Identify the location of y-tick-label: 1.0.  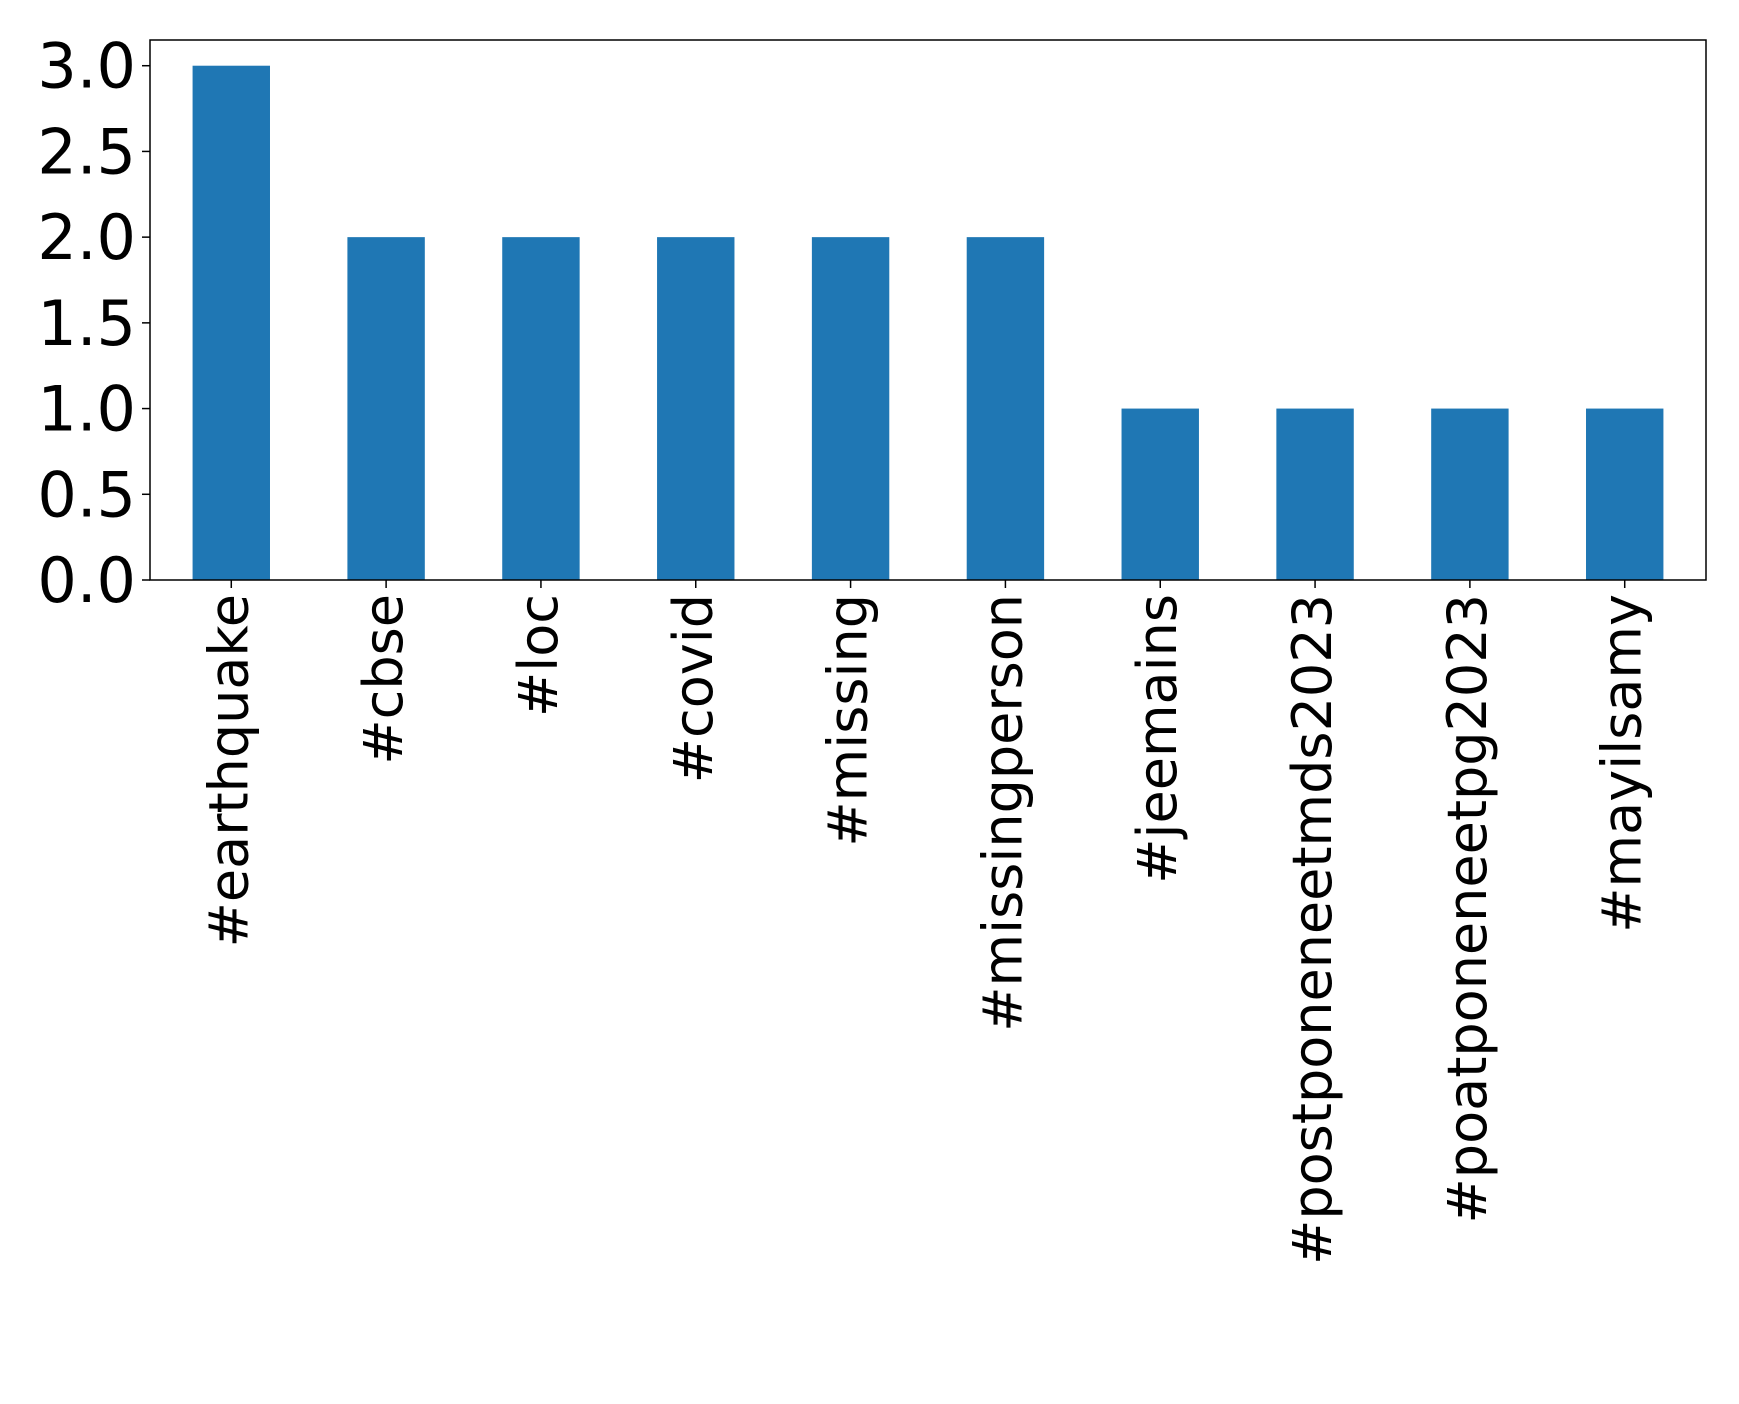
(86, 409).